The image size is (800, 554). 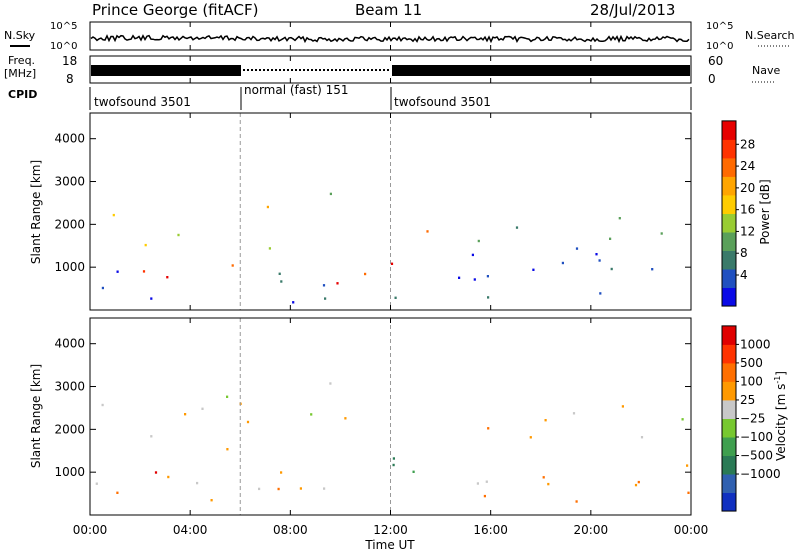 I want to click on colorbar-tick-label: 24, so click(x=747, y=166).